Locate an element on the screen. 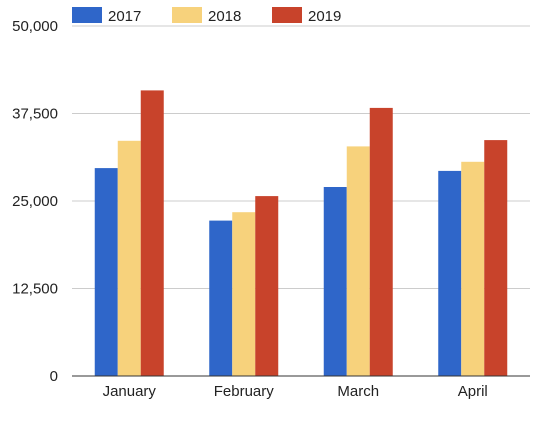 The width and height of the screenshot is (541, 432). y-tick-label: 50,000 is located at coordinates (35, 26).